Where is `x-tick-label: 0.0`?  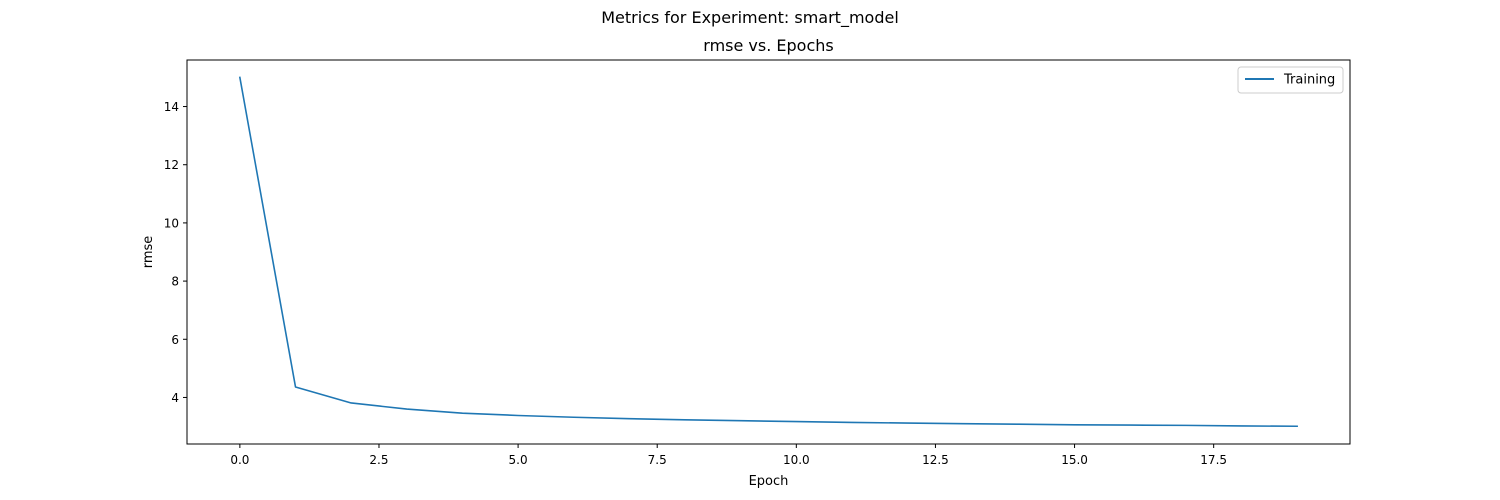 x-tick-label: 0.0 is located at coordinates (239, 460).